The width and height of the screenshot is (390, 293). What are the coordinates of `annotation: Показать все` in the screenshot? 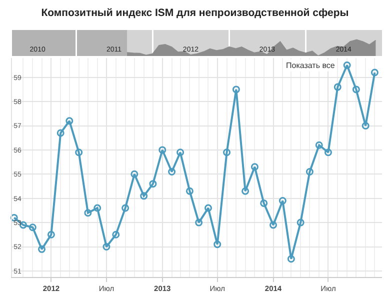 It's located at (311, 65).